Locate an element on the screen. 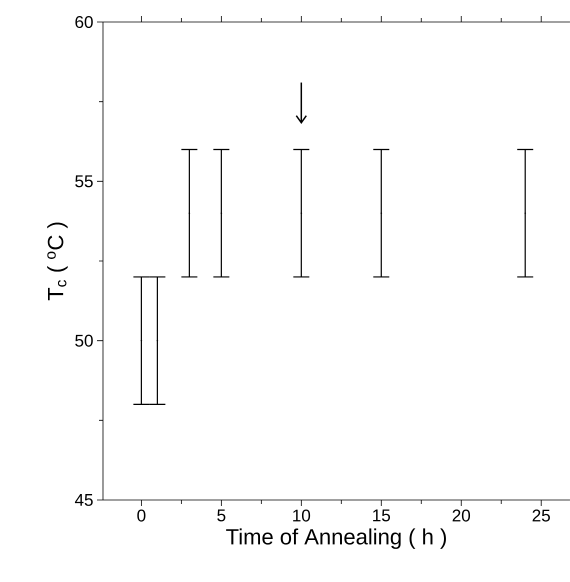  y-tick-label: 55 is located at coordinates (84, 181).